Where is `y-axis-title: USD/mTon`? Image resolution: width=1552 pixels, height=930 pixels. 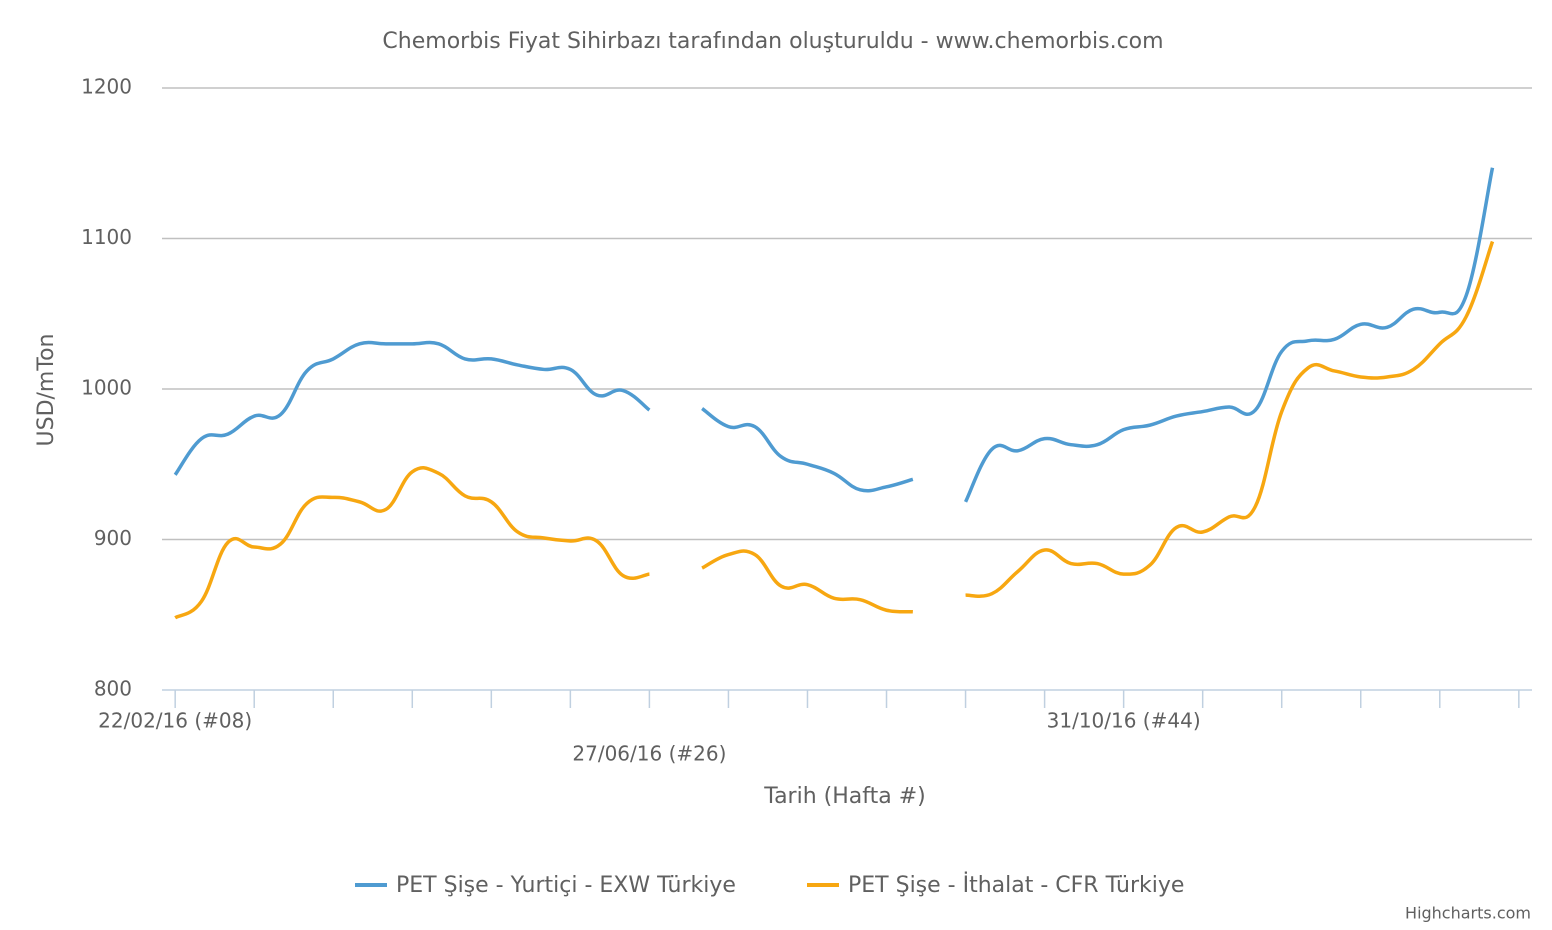
y-axis-title: USD/mTon is located at coordinates (46, 390).